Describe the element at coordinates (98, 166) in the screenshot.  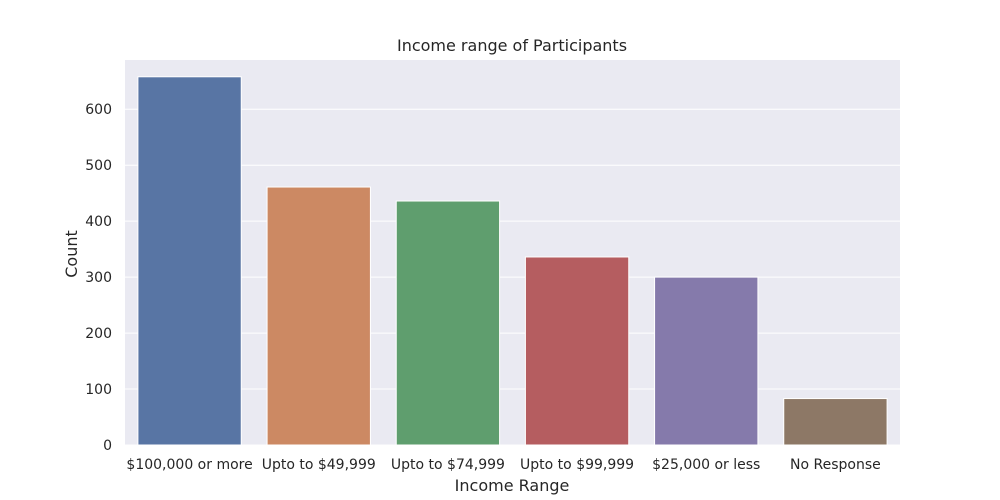
I see `y-tick-label: 500` at that location.